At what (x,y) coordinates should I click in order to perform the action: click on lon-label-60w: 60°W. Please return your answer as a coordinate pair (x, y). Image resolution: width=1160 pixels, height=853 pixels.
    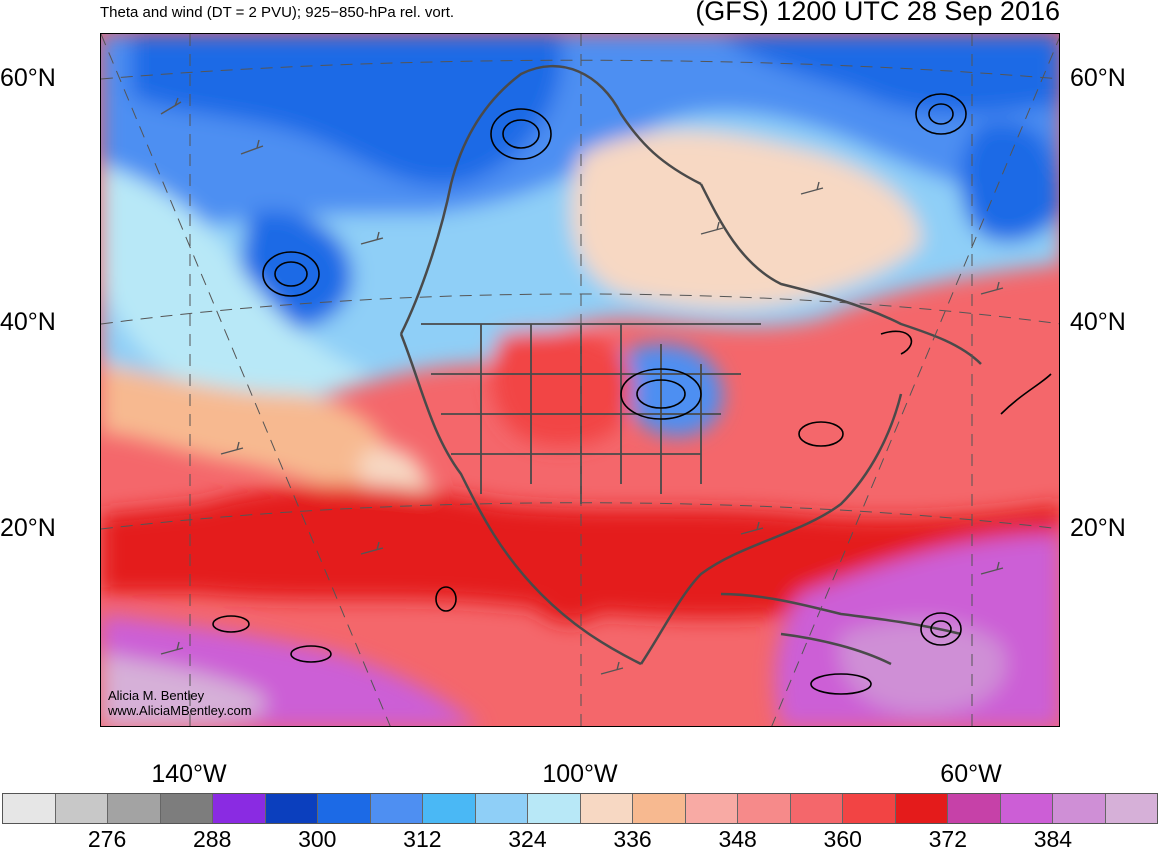
    Looking at the image, I should click on (971, 774).